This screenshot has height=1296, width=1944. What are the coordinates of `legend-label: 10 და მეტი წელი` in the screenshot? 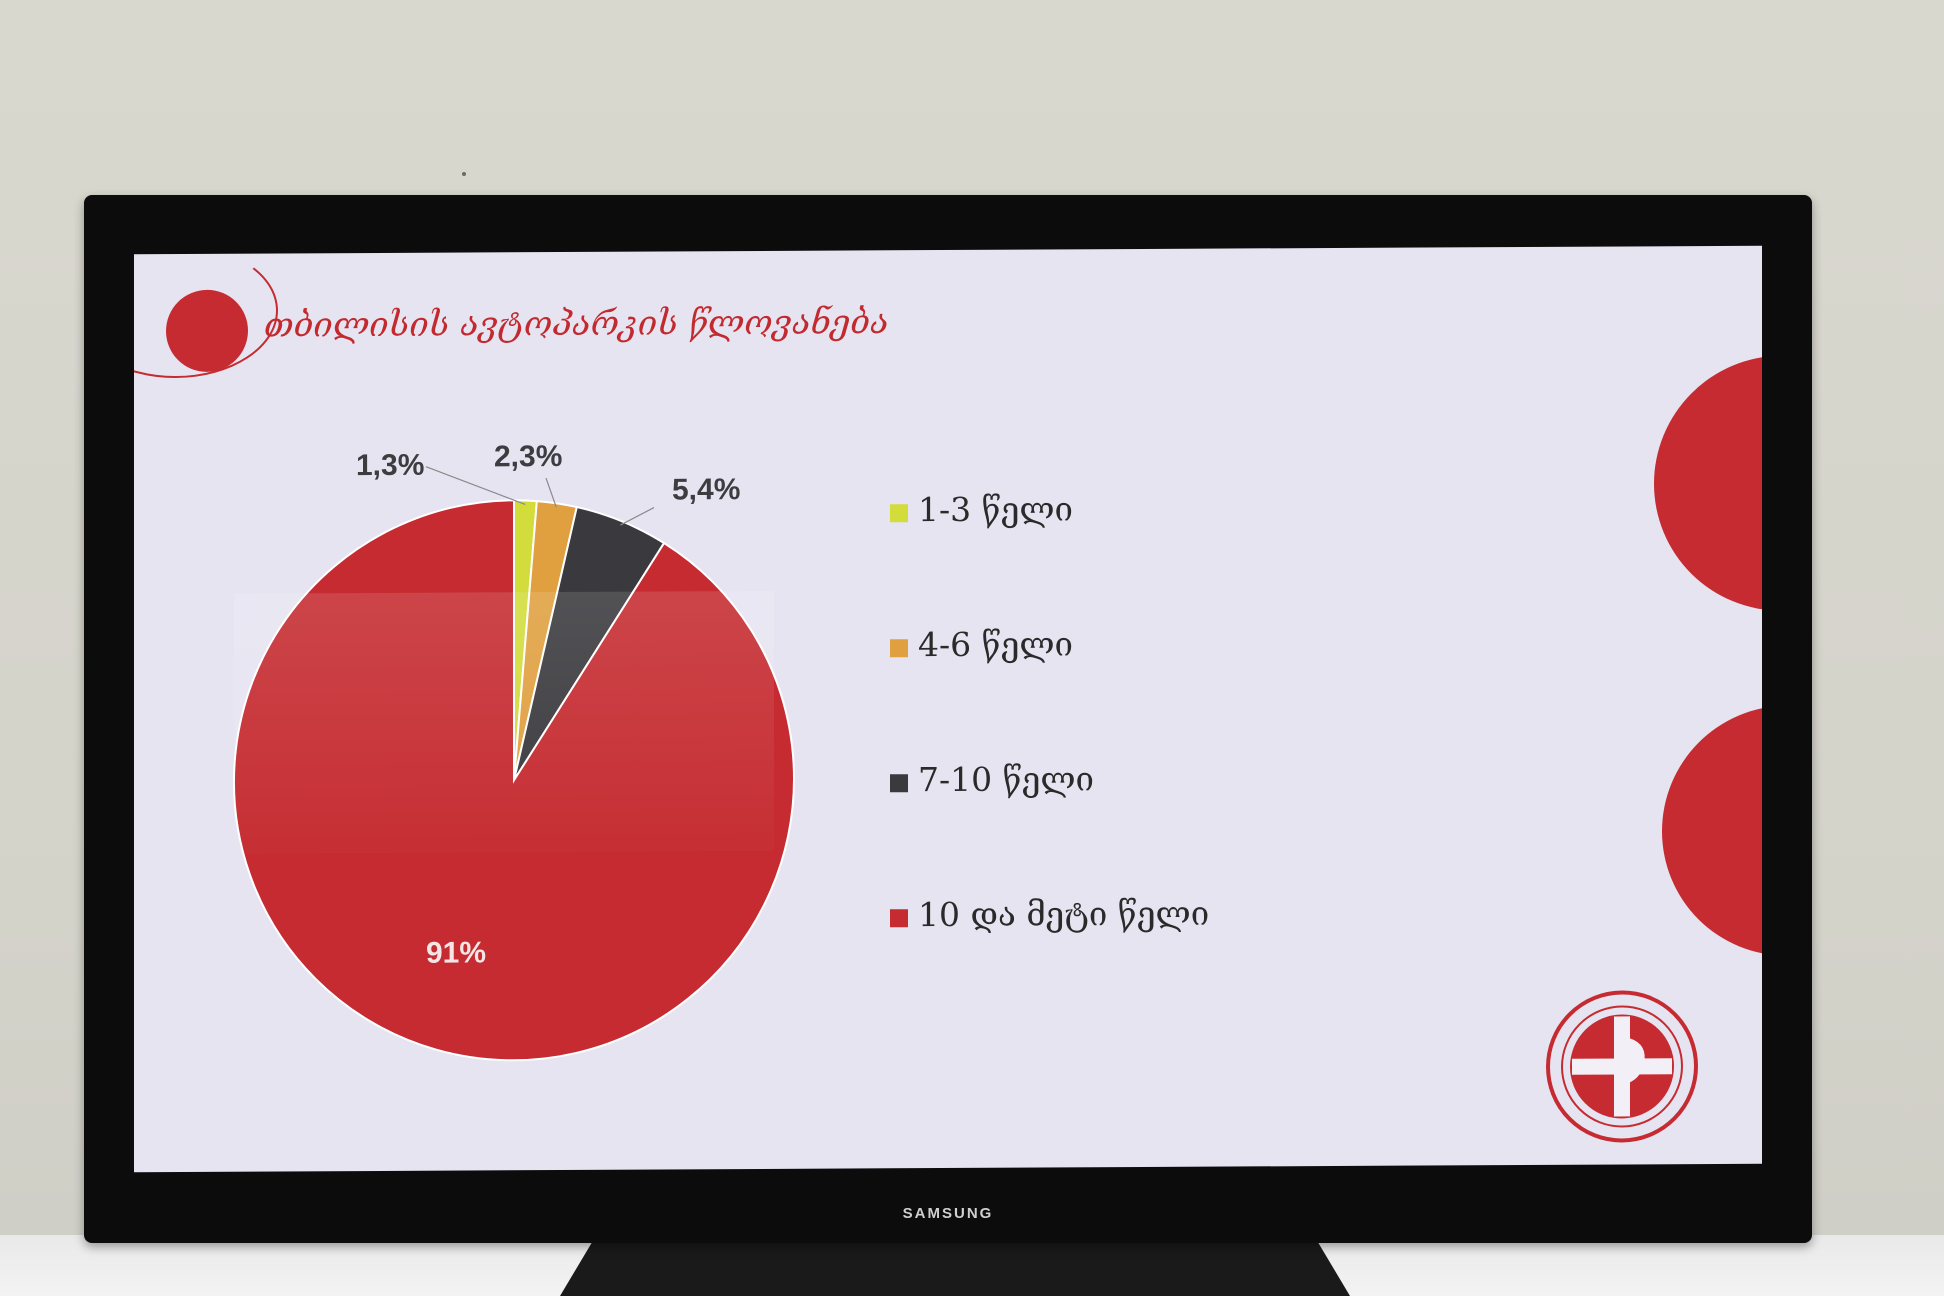 It's located at (1064, 914).